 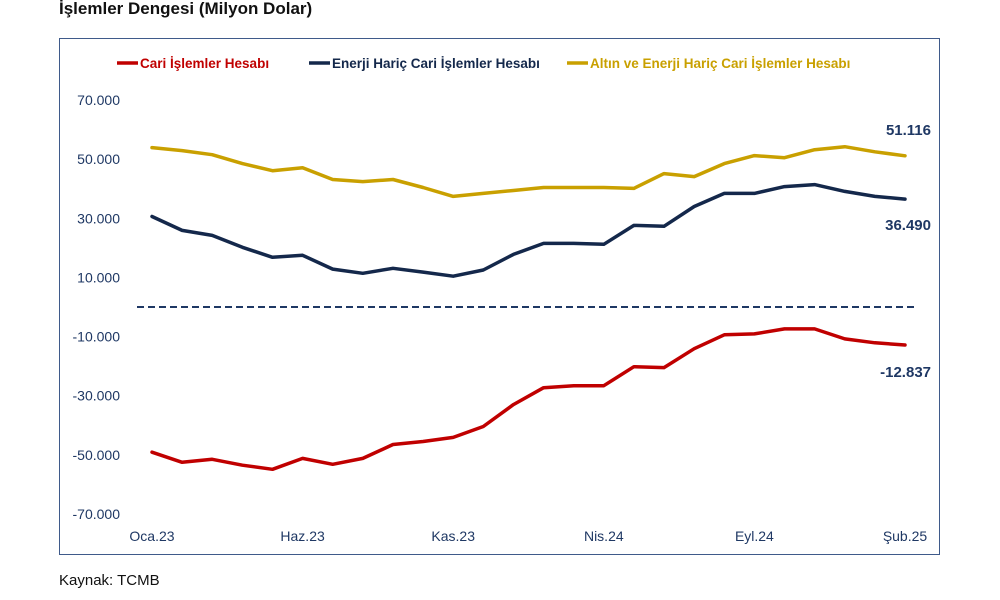 What do you see at coordinates (453, 536) in the screenshot?
I see `x-tick-label: Kas.23` at bounding box center [453, 536].